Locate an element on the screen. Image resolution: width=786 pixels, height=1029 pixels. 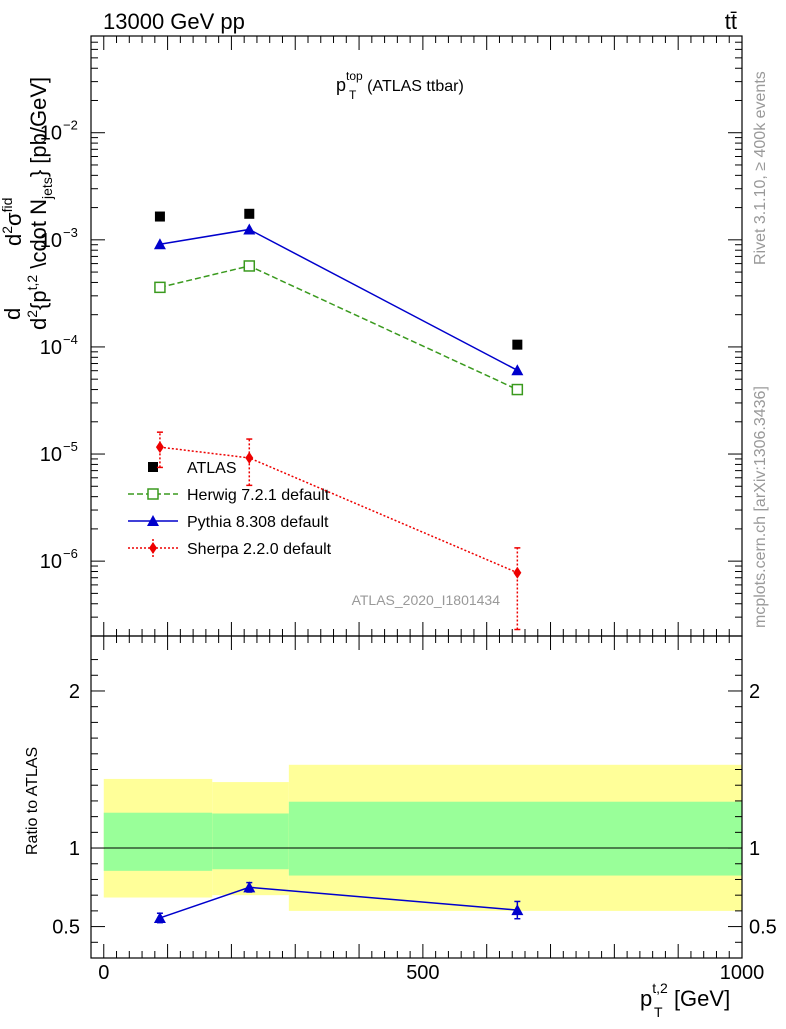
ratio-x-label: pt,2 [GeV] is located at coordinates (685, 995).